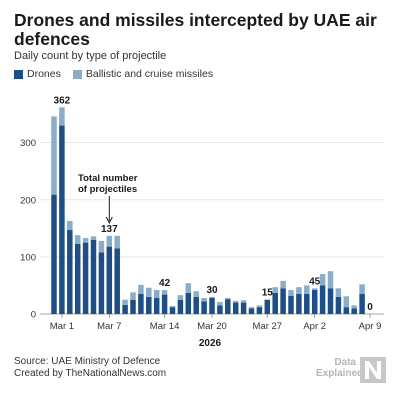 The image size is (400, 400). What do you see at coordinates (314, 326) in the screenshot?
I see `x-tick-label: Apr 2` at bounding box center [314, 326].